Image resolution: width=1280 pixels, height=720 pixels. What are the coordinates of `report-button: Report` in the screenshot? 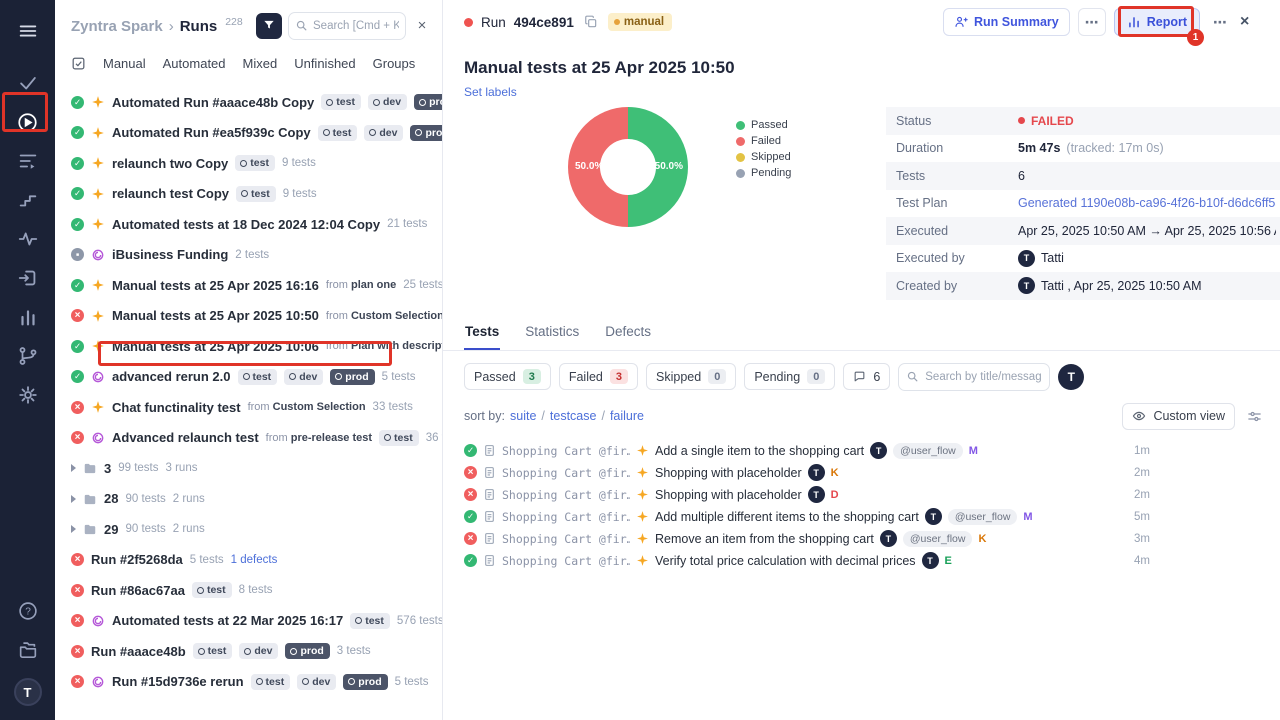 It's located at (1156, 22).